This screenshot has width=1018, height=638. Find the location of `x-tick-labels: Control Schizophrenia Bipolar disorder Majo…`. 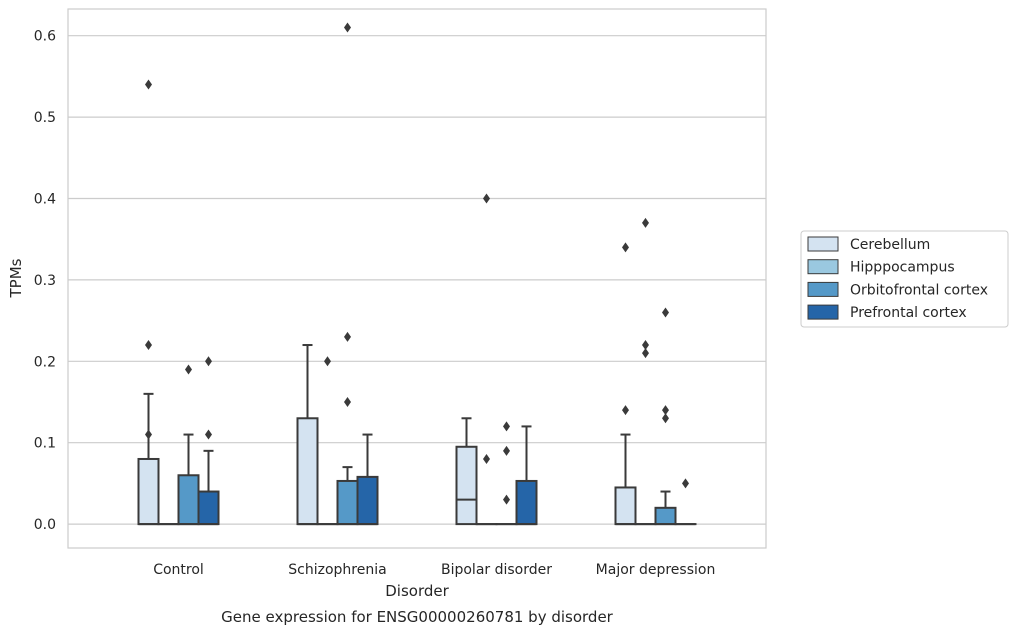

x-tick-labels: Control Schizophrenia Bipolar disorder Majo… is located at coordinates (434, 570).